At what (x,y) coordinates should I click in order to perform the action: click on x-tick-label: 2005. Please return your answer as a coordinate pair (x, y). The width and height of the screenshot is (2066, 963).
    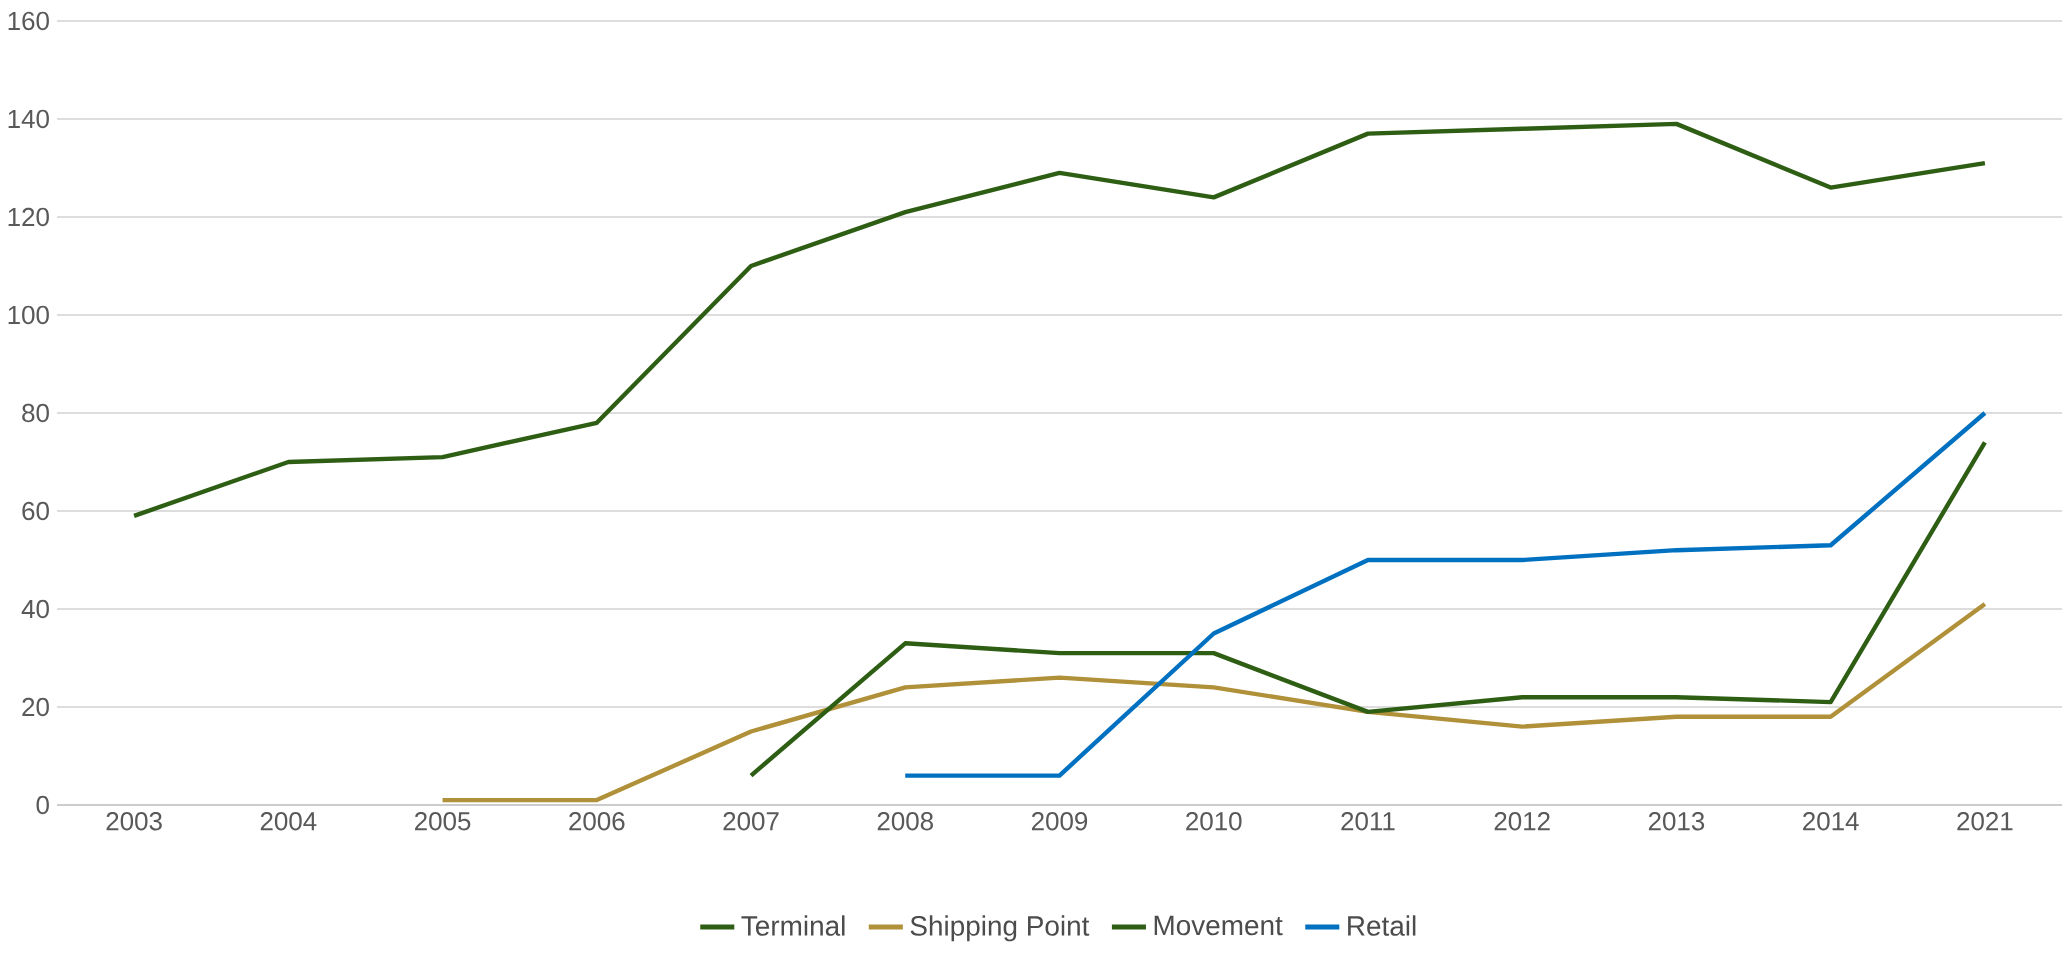
    Looking at the image, I should click on (443, 821).